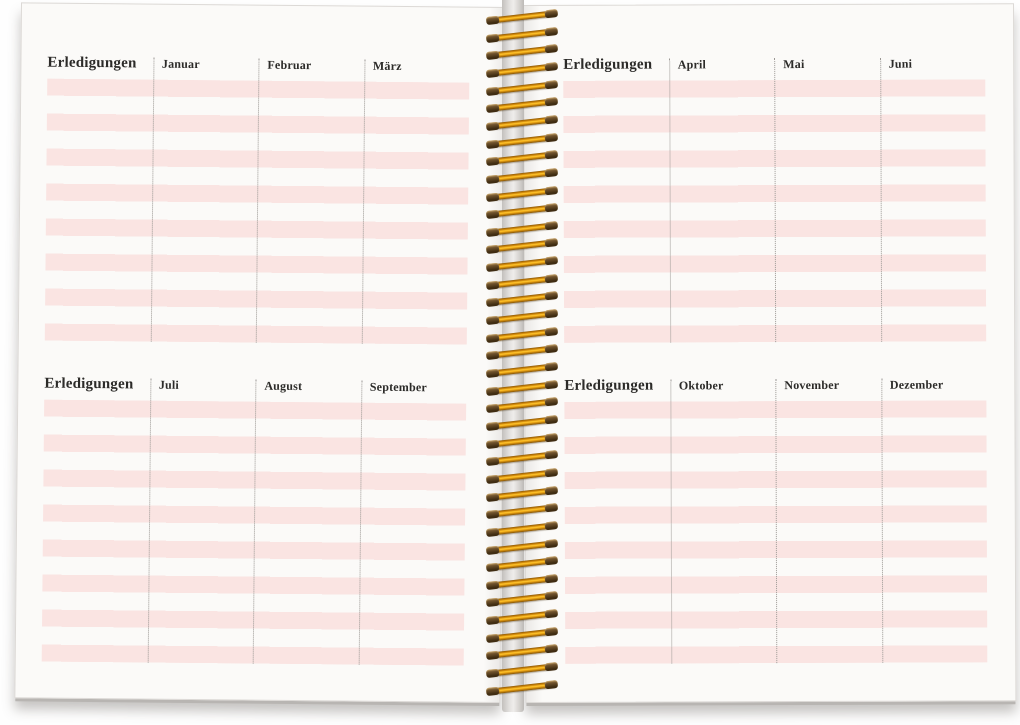 This screenshot has width=1020, height=725. I want to click on month-header-august: August, so click(283, 386).